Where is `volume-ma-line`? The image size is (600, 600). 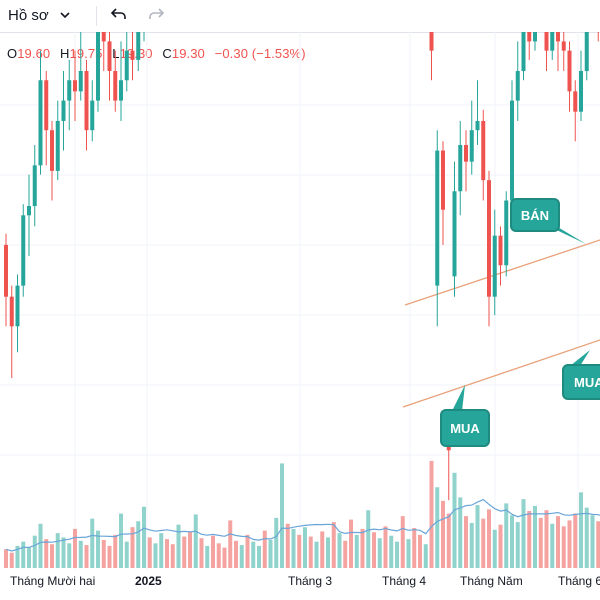
volume-ma-line is located at coordinates (302, 525).